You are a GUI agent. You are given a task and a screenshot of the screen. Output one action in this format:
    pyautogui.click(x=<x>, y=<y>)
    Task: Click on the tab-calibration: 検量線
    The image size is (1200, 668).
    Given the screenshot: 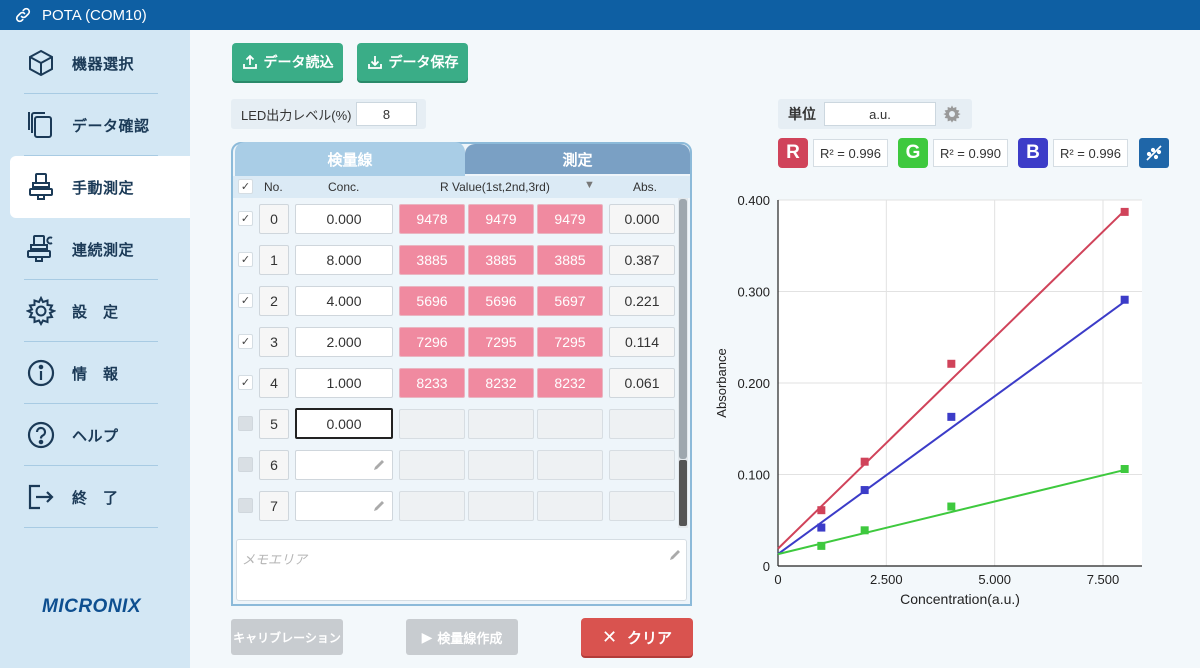 What is the action you would take?
    pyautogui.click(x=350, y=159)
    